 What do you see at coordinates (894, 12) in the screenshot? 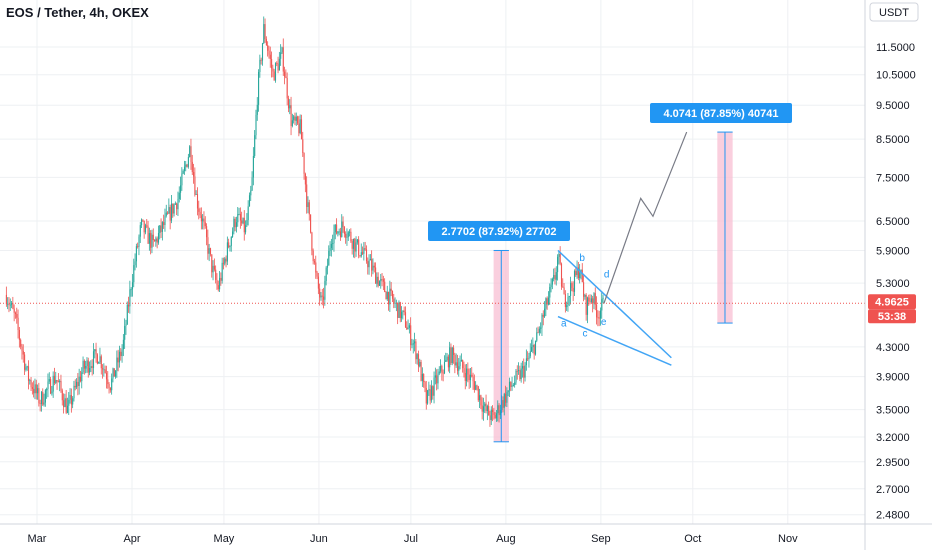
I see `currency-button-bg` at bounding box center [894, 12].